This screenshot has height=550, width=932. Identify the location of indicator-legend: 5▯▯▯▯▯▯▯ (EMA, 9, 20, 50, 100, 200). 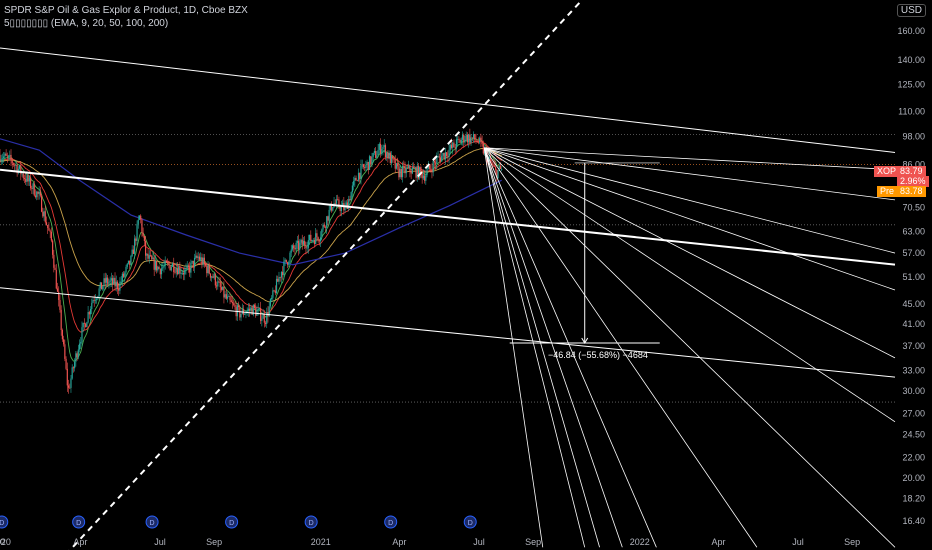
(86, 23).